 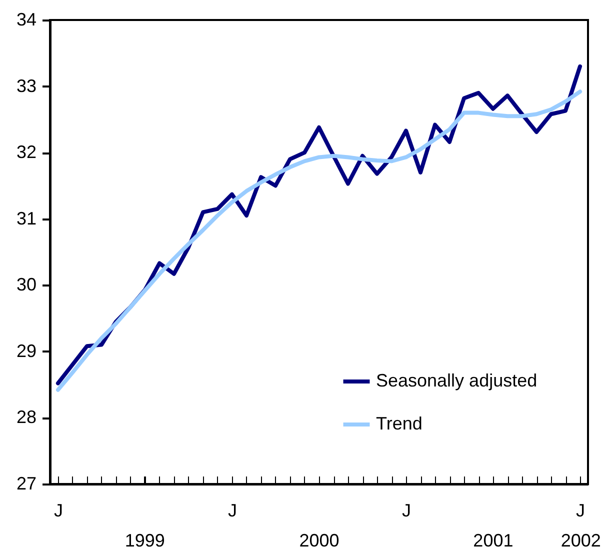 What do you see at coordinates (26, 20) in the screenshot?
I see `y-tick-label: 34` at bounding box center [26, 20].